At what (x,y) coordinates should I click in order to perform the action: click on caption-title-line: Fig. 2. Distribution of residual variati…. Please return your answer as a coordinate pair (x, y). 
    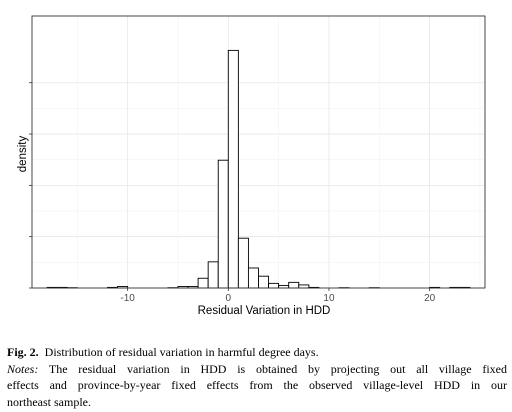
    Looking at the image, I should click on (257, 352).